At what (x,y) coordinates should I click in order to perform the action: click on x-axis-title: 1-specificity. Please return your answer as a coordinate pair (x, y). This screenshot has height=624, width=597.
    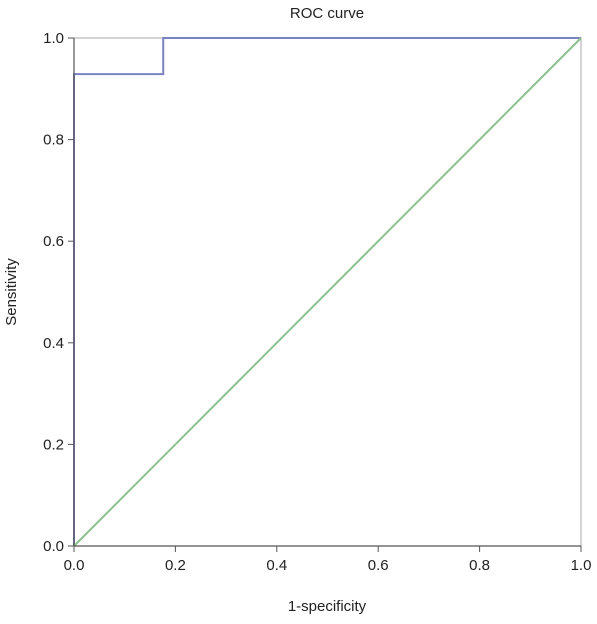
    Looking at the image, I should click on (327, 606).